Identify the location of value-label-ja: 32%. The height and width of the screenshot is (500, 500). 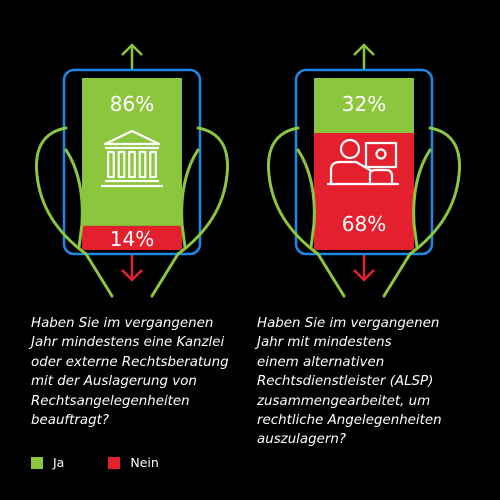
(364, 104).